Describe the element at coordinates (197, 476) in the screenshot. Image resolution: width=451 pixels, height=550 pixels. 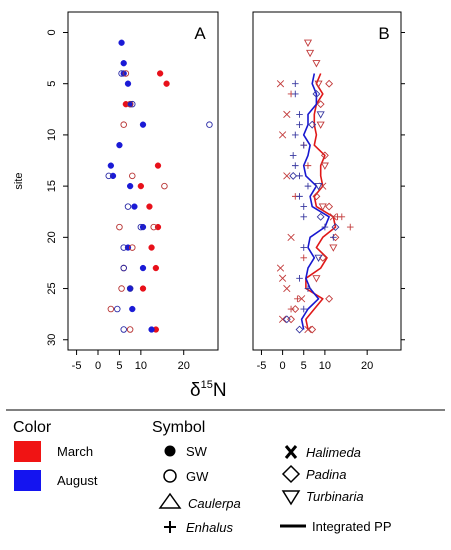
I see `legend-gw-label: GW` at that location.